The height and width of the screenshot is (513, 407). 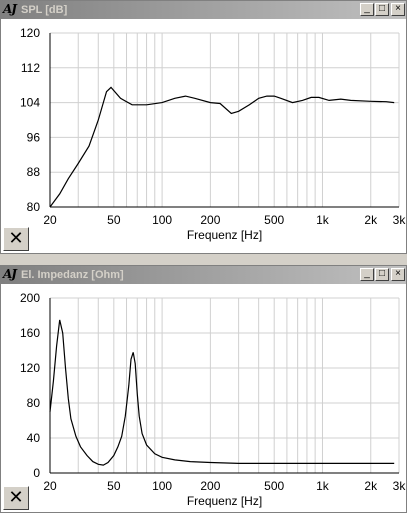 I want to click on window-title: El. Impedanz [Ohm], so click(x=72, y=275).